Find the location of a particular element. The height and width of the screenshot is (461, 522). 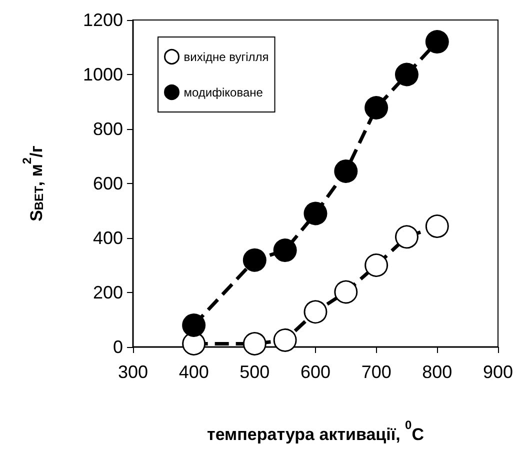

x-tick-label: 500 is located at coordinates (255, 372).